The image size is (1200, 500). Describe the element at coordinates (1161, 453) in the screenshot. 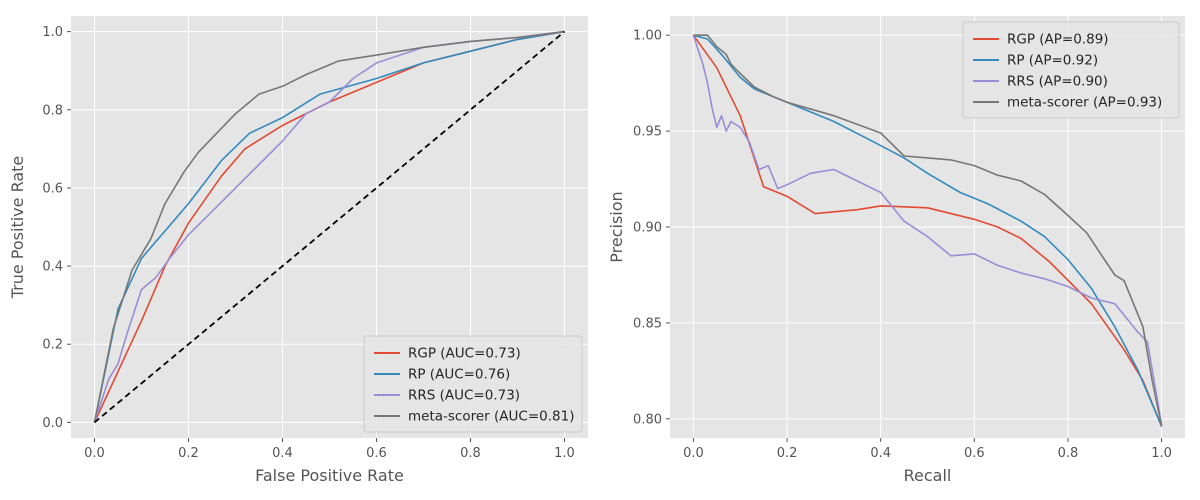

I see `chart1-x-tick-label: 1.0` at that location.